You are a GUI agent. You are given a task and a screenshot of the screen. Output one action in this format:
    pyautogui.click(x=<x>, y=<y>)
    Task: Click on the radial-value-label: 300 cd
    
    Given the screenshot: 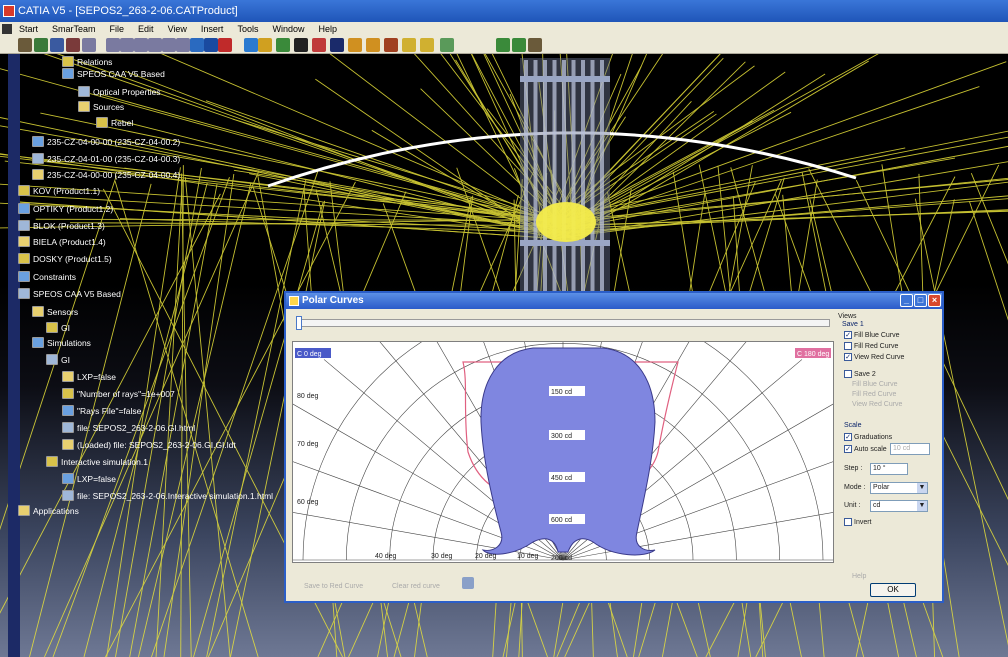 What is the action you would take?
    pyautogui.click(x=567, y=435)
    